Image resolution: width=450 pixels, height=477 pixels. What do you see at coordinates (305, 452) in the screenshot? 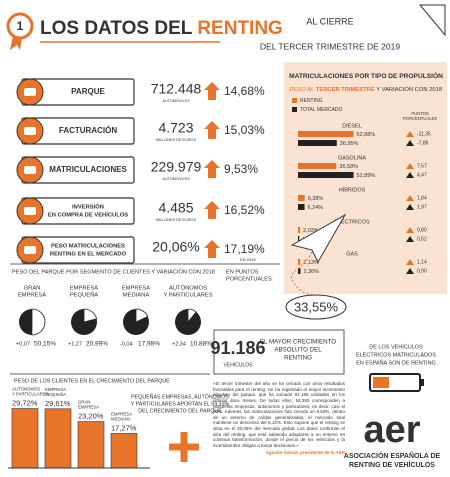
I see `quote-author: Agustín García, presidente de la AER` at bounding box center [305, 452].